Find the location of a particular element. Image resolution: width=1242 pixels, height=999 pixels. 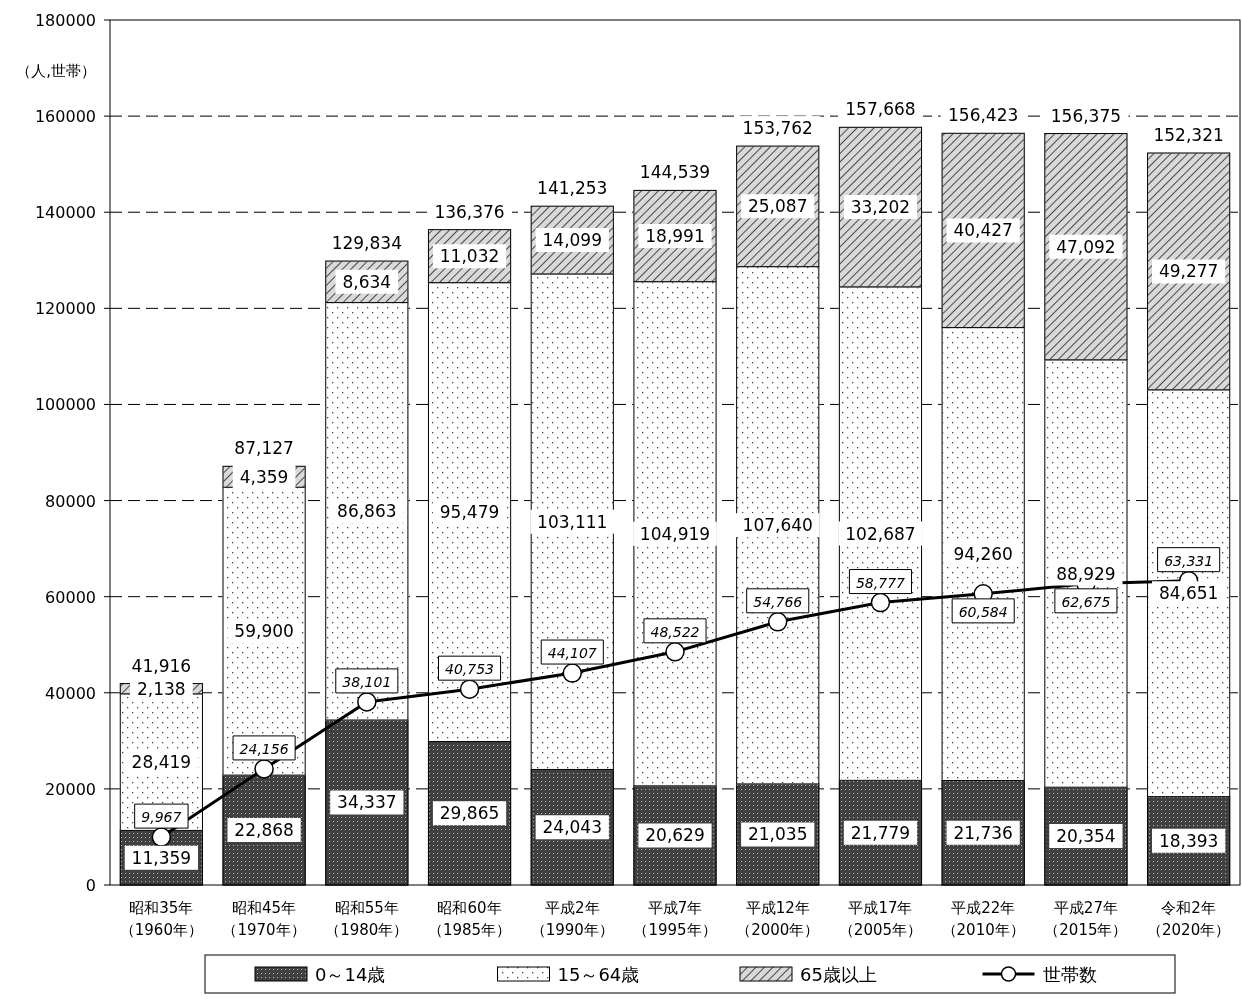

y-tick-label: 100000 is located at coordinates (65, 405).